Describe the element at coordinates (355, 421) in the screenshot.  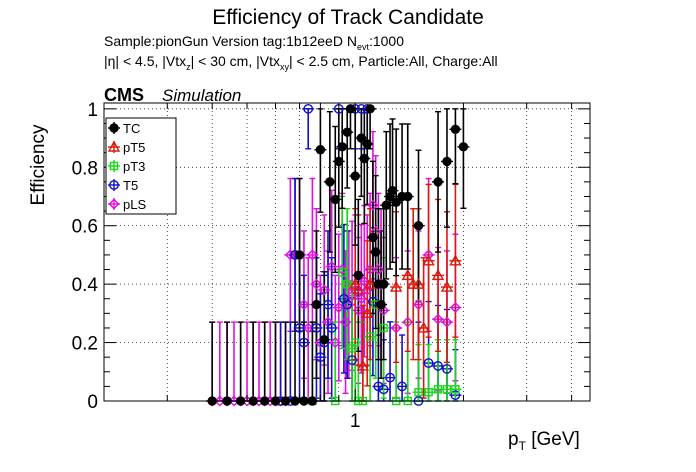
I see `x-tick-label: 1` at that location.